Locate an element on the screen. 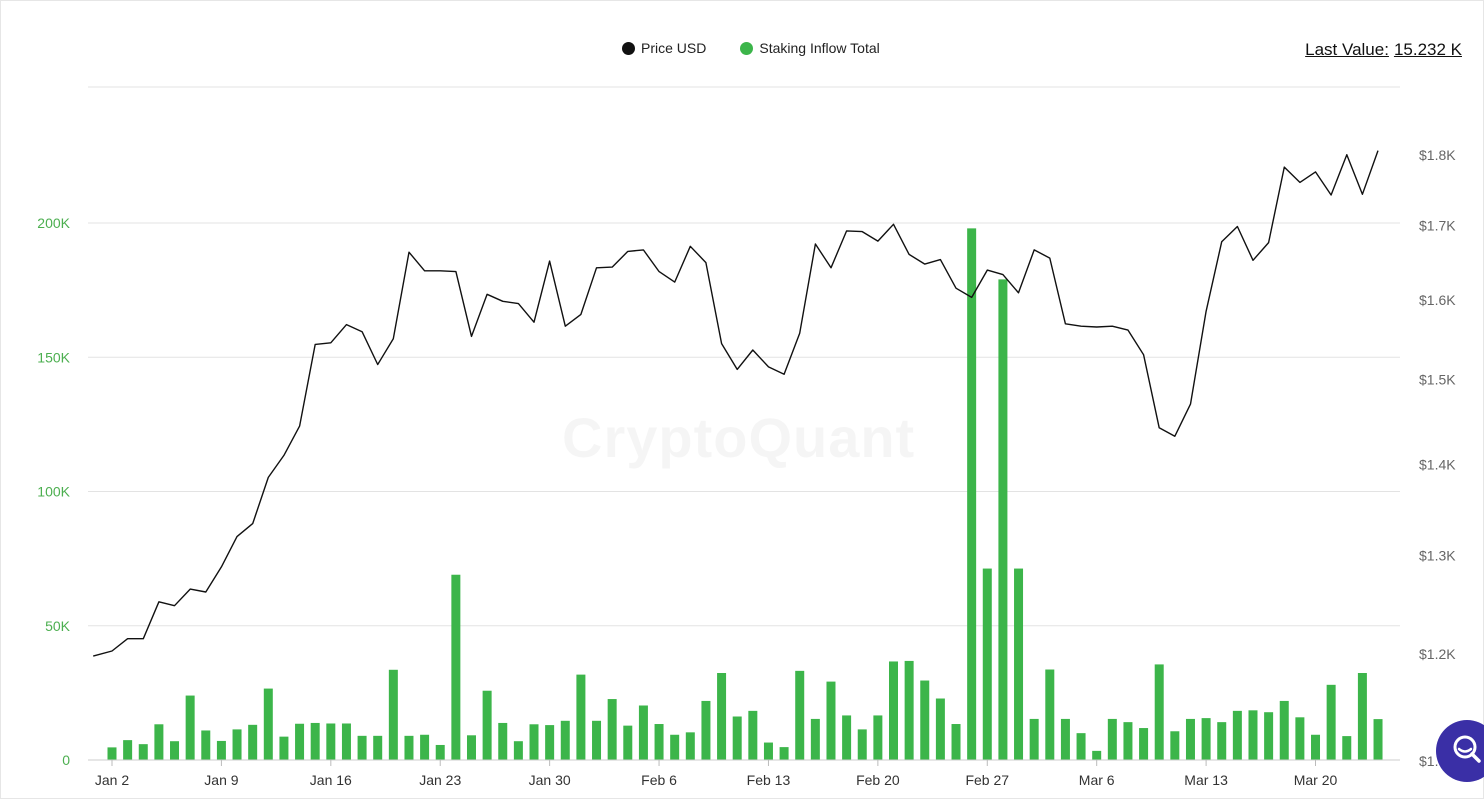  x-tick-label: Mar 13 is located at coordinates (1206, 780).